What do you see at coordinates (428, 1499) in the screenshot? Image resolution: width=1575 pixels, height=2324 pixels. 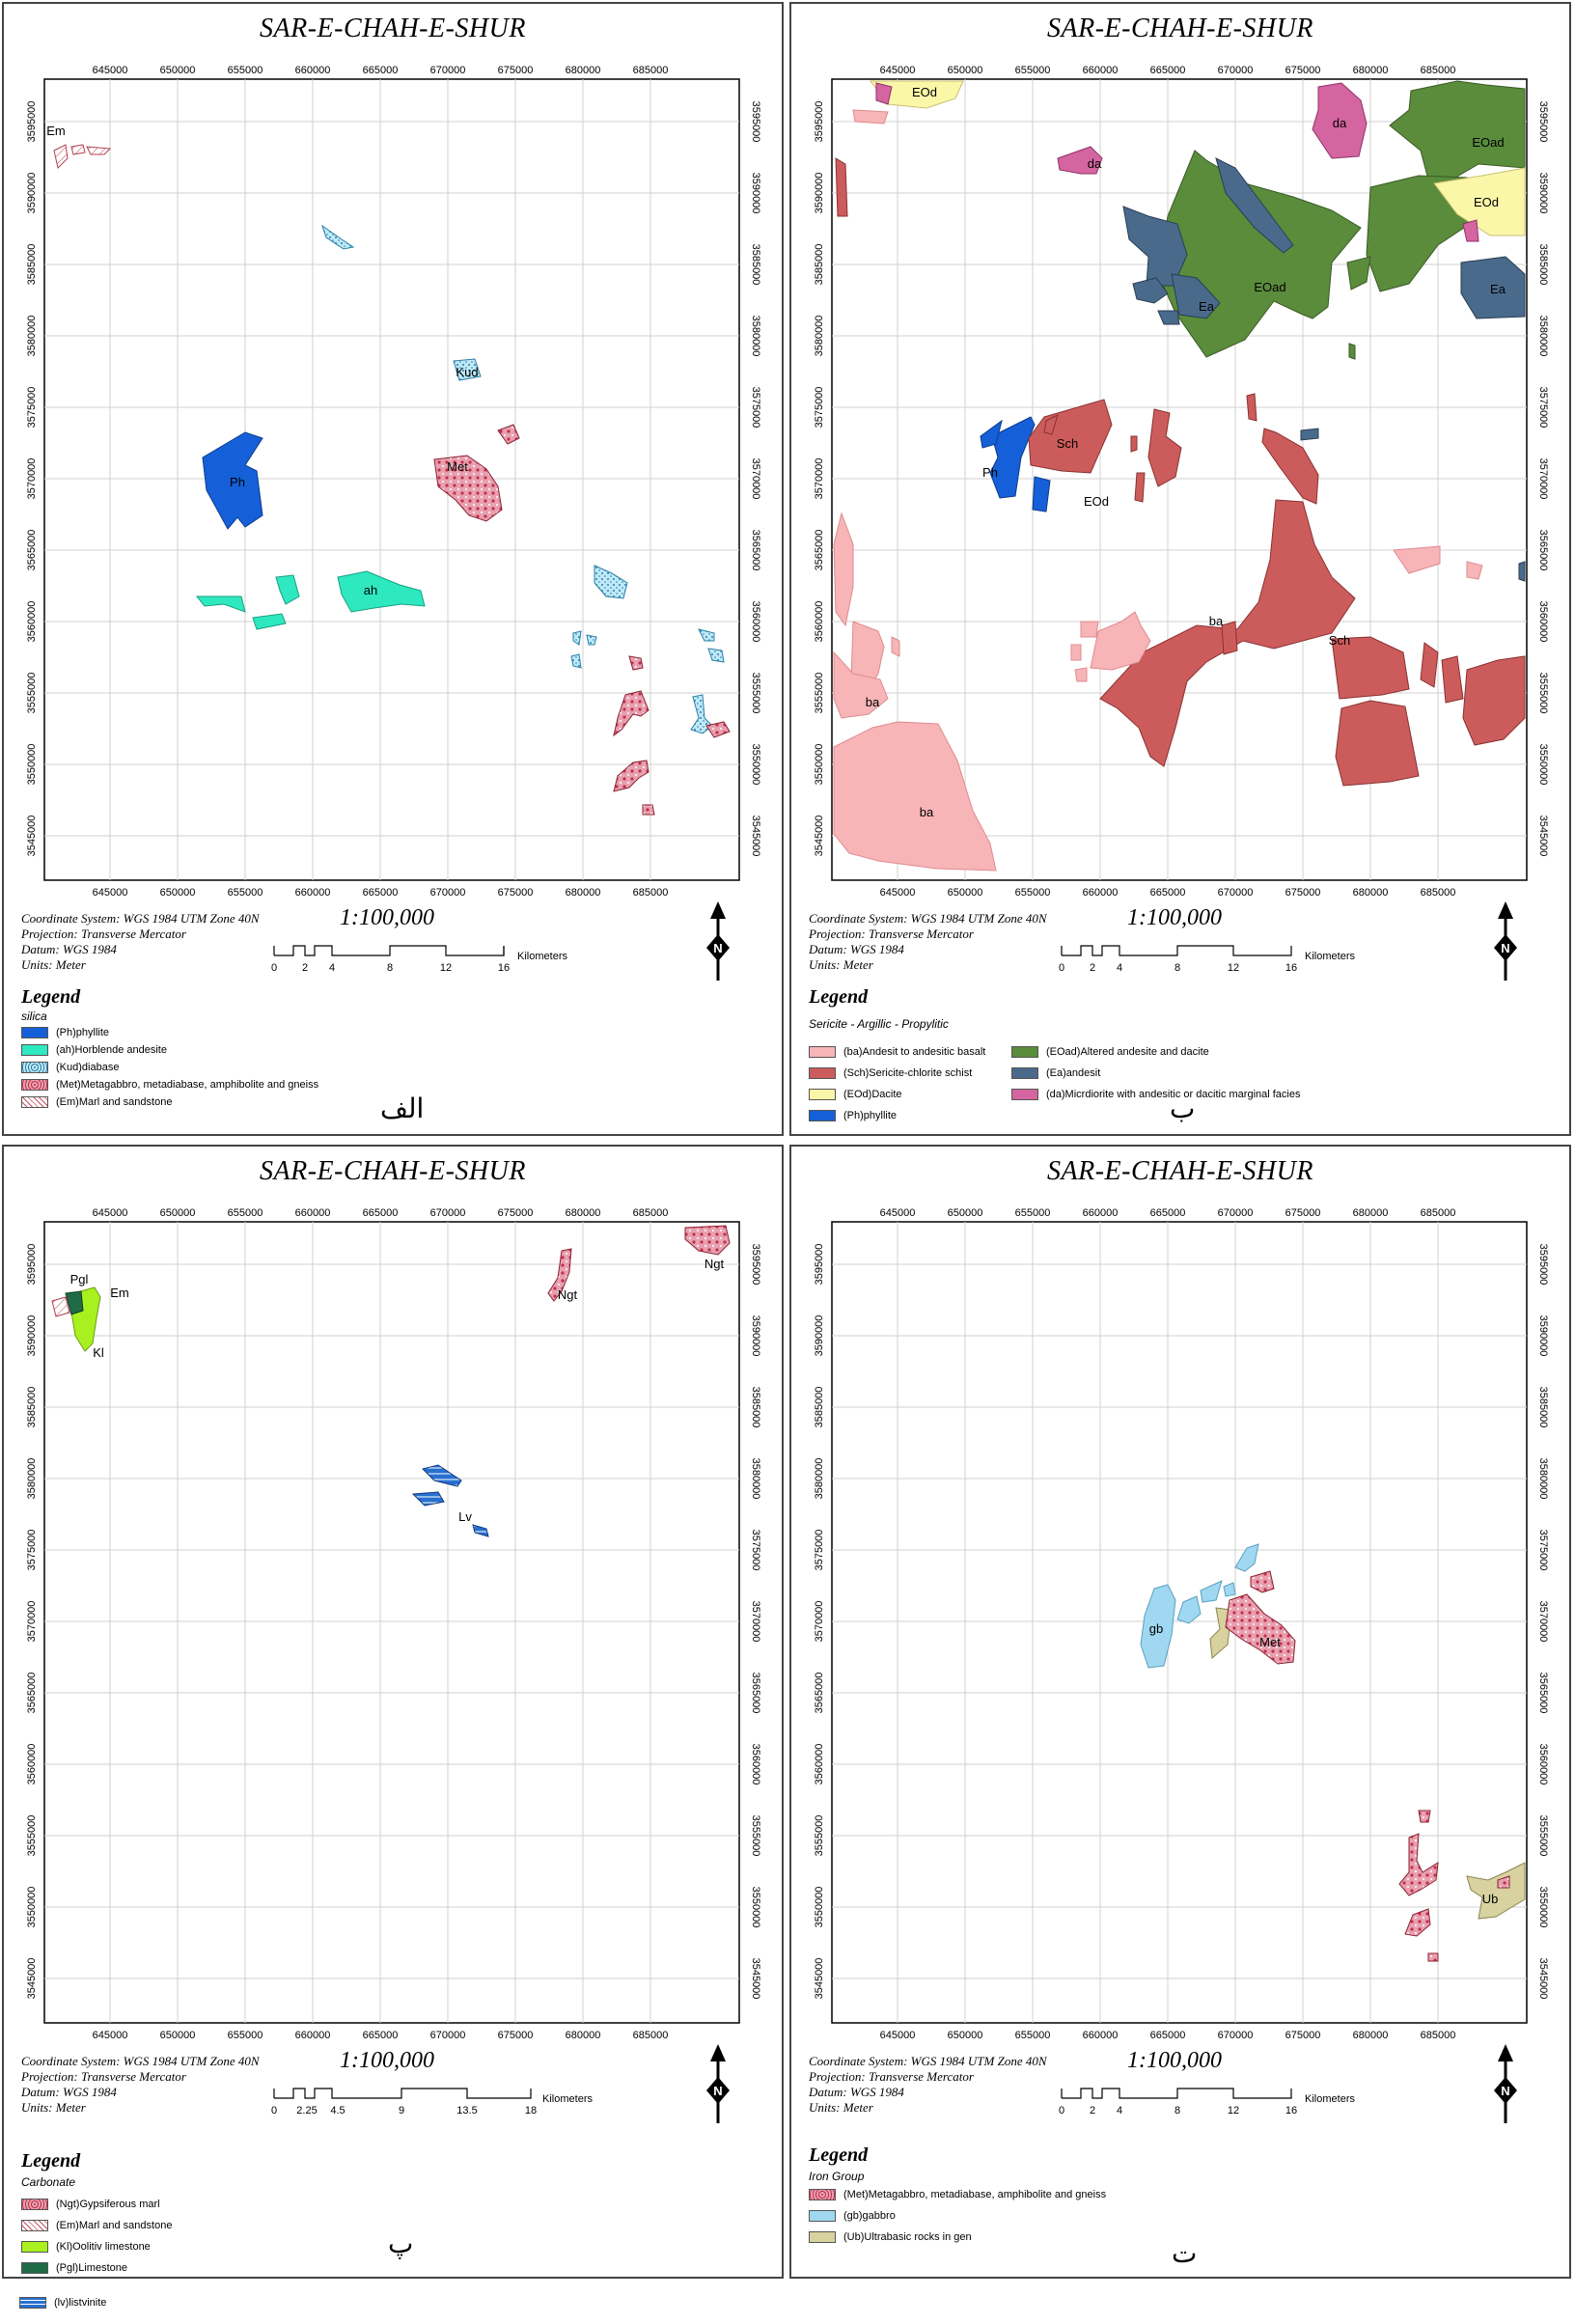 I see `unit-lv-polygon` at bounding box center [428, 1499].